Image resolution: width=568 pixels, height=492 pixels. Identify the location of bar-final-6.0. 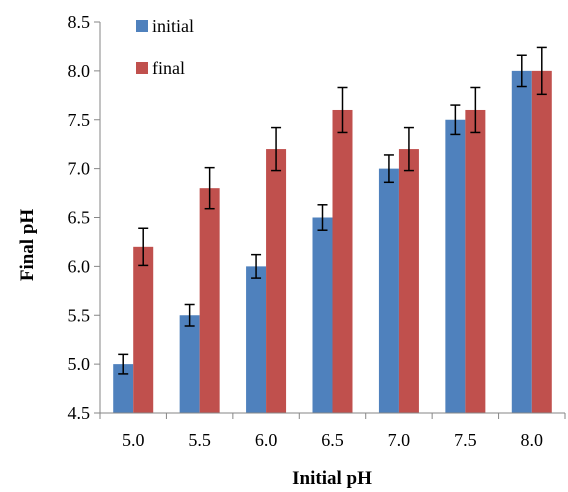
(276, 281).